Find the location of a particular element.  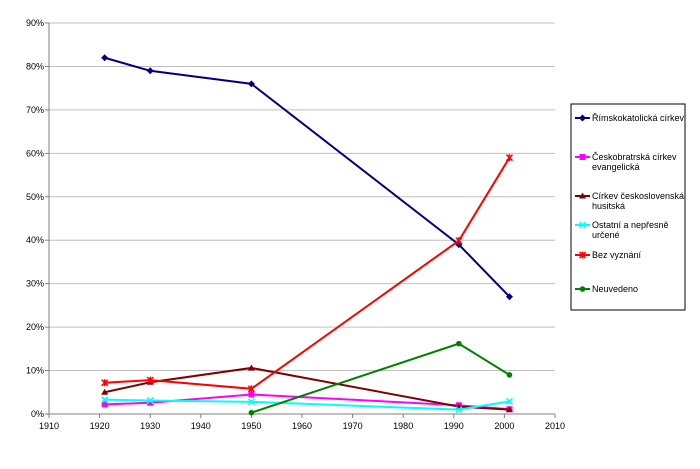

legend-label: Bez vyznání is located at coordinates (617, 255).